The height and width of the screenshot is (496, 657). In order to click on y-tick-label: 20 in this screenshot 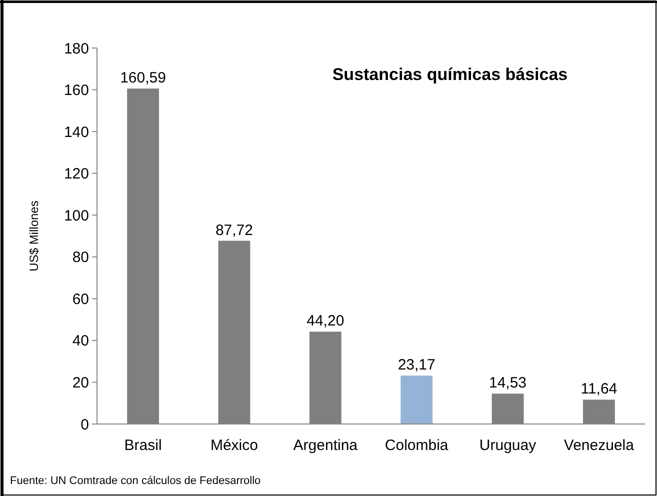, I will do `click(80, 383)`.